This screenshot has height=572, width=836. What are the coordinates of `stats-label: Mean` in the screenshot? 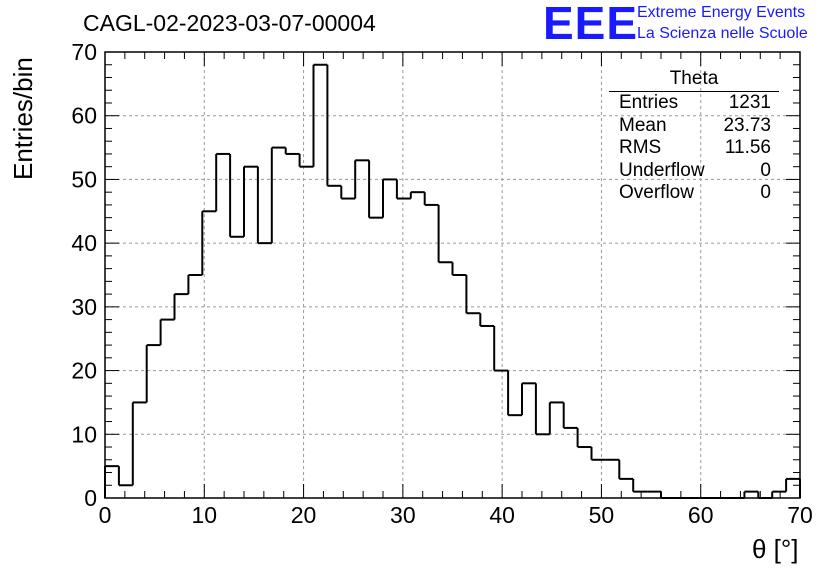 It's located at (643, 125).